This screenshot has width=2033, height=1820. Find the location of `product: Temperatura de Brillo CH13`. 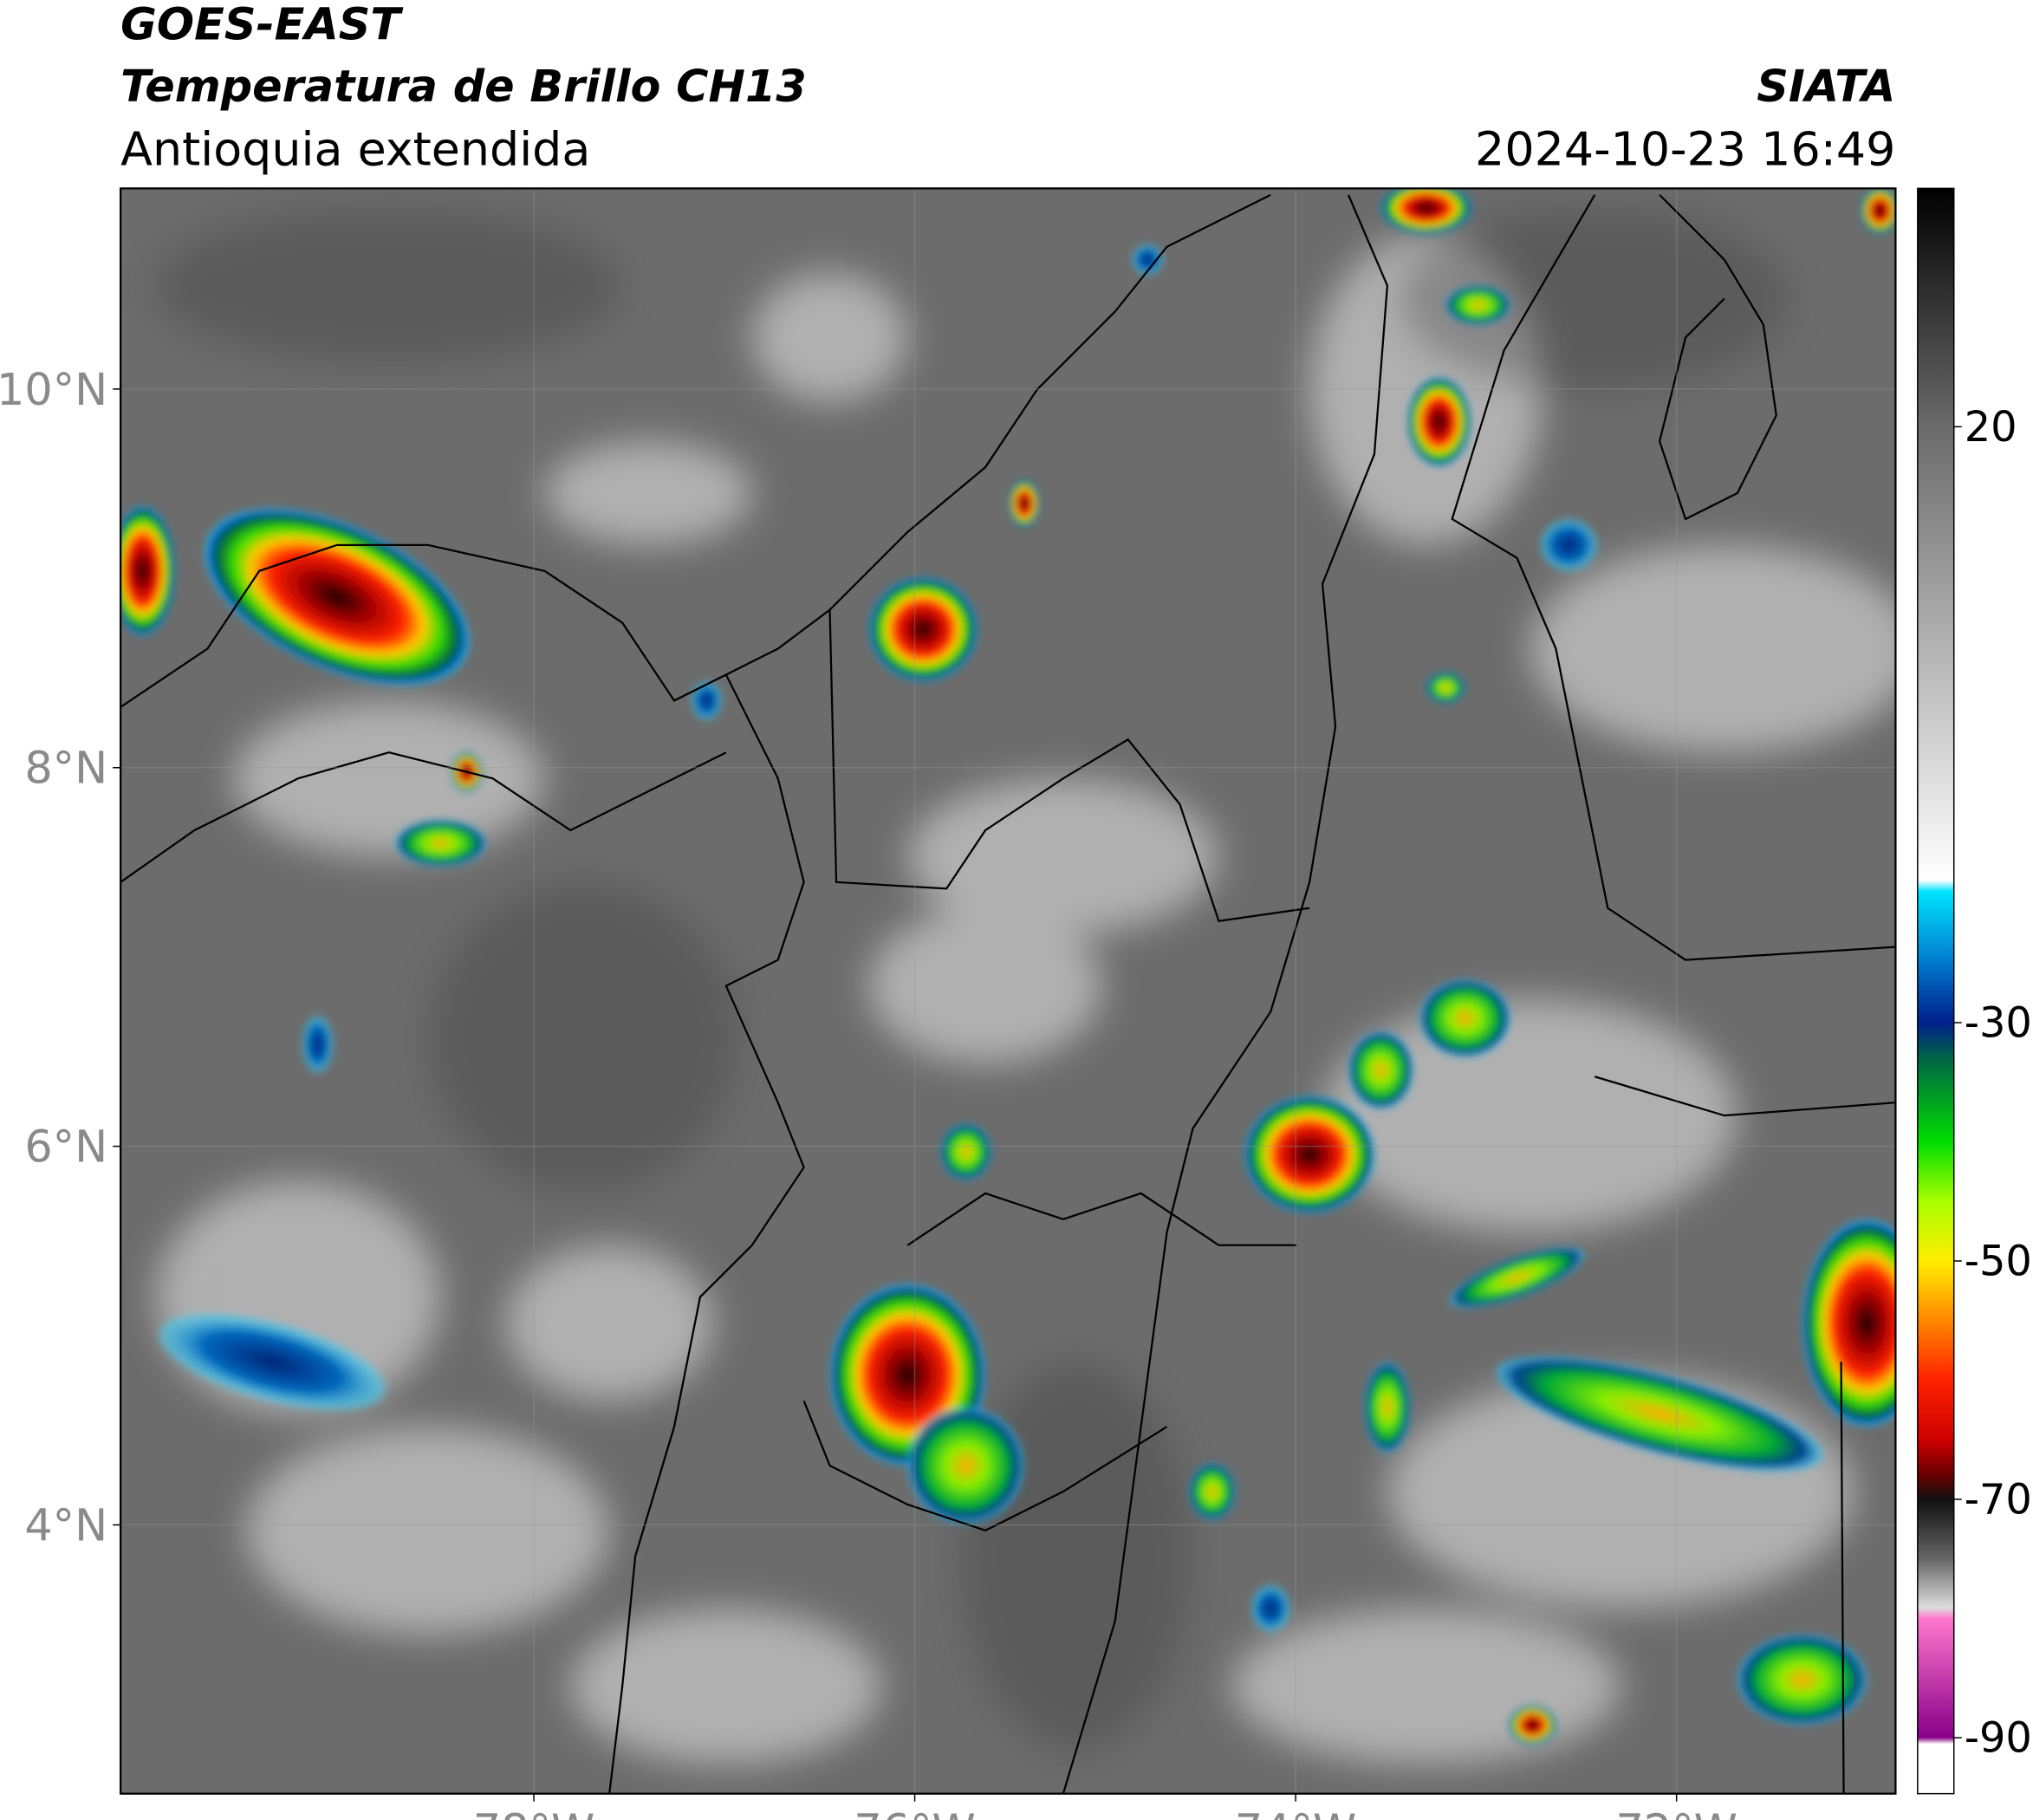

product: Temperatura de Brillo CH13 is located at coordinates (464, 86).